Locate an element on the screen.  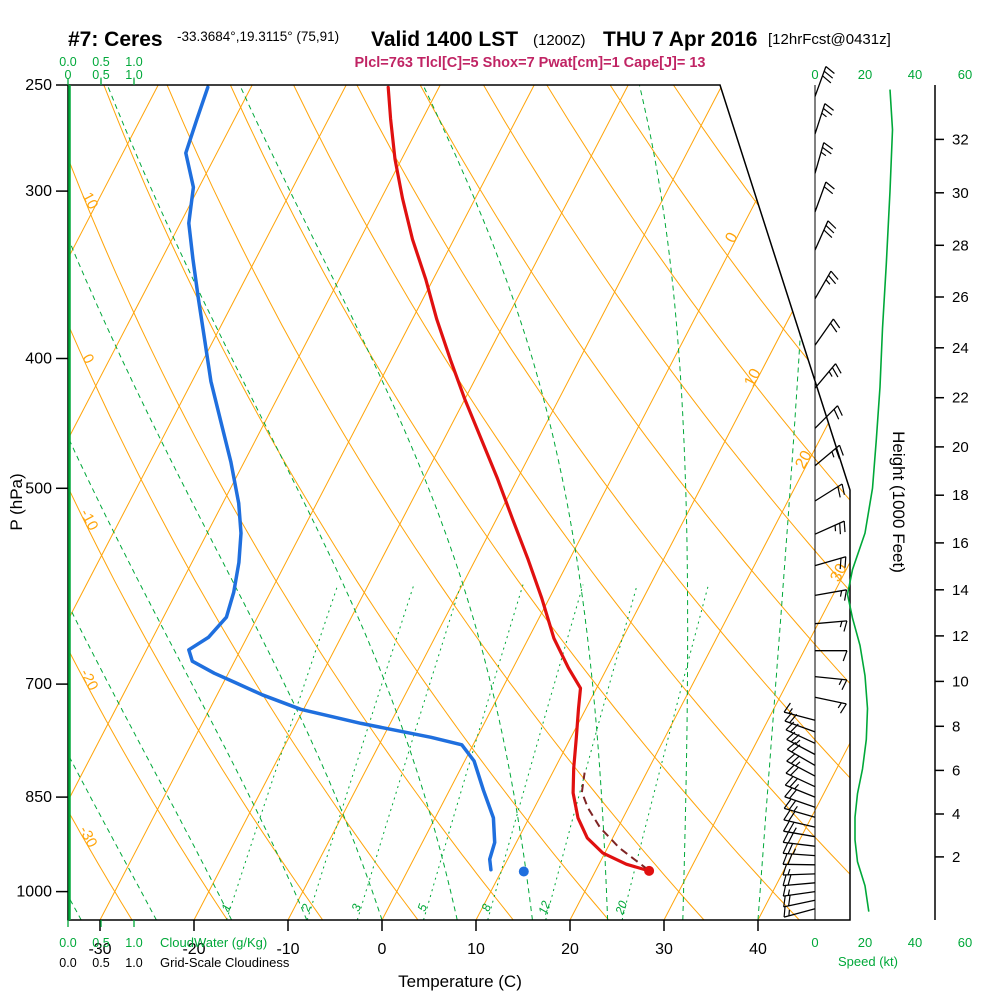
speed-tick-label-bottom: 40 is located at coordinates (915, 942).